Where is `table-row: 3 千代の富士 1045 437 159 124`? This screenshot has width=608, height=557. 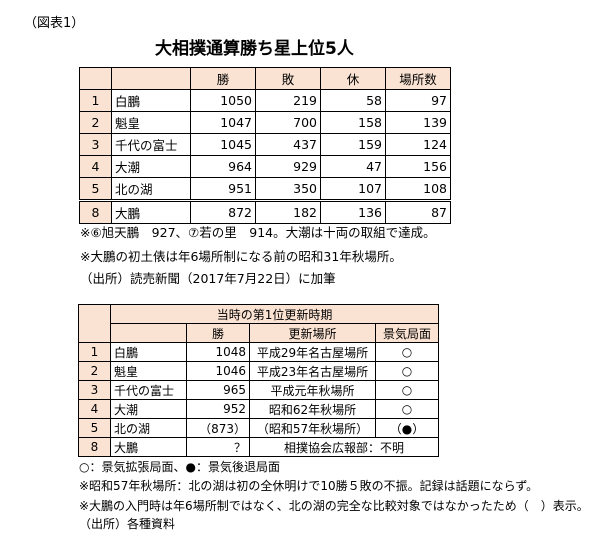 table-row: 3 千代の富士 1045 437 159 124 is located at coordinates (265, 144).